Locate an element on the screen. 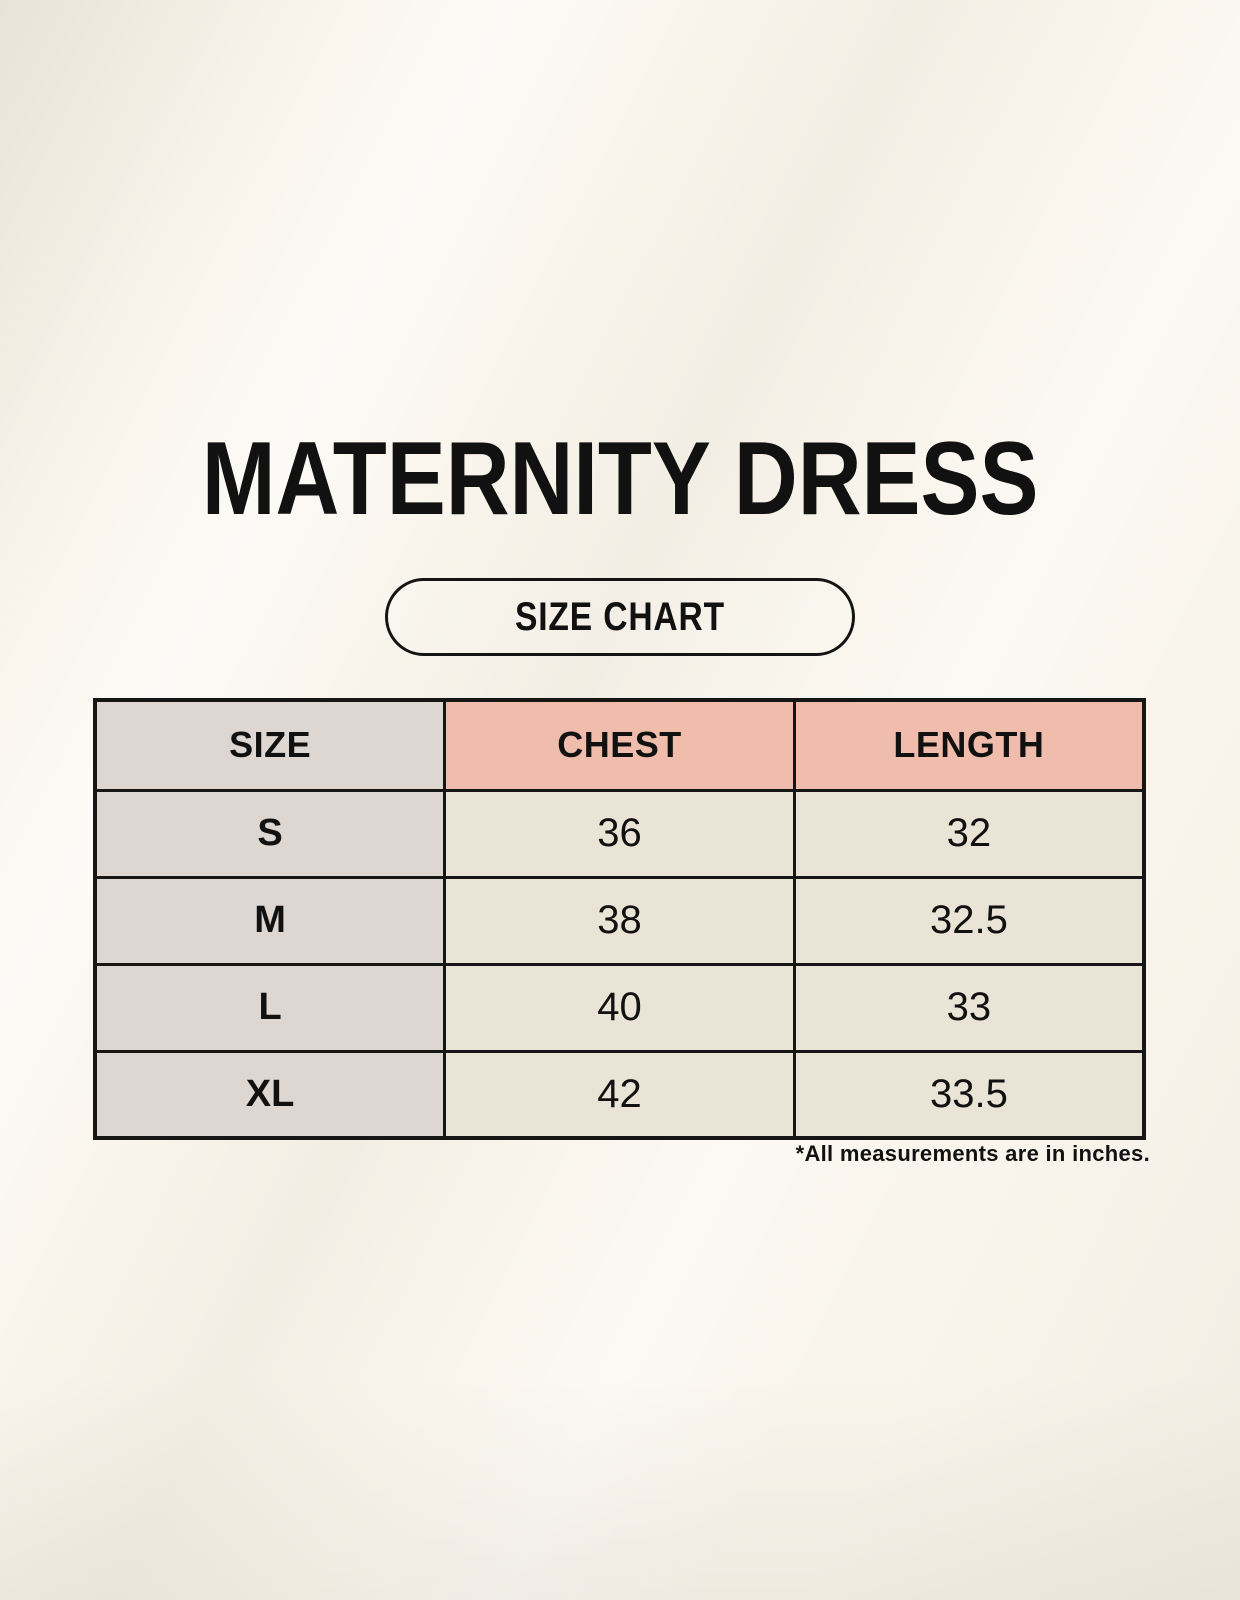 This screenshot has width=1240, height=1600. chest-cell: 40 is located at coordinates (619, 1007).